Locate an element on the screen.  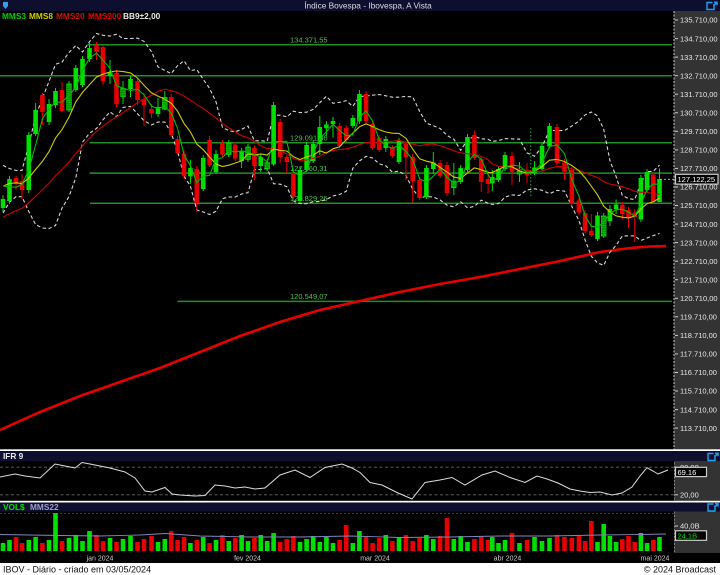
svg-text: 133.710,00 is located at coordinates (699, 57).